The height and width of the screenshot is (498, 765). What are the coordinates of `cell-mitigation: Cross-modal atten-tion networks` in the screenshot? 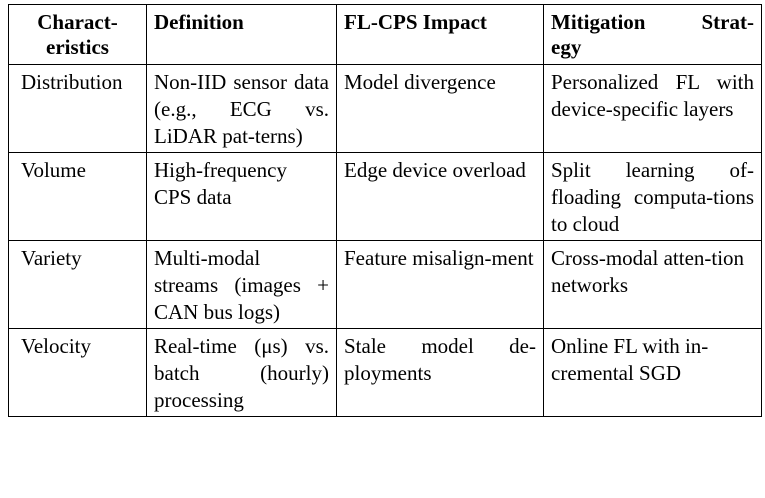 It's located at (652, 284).